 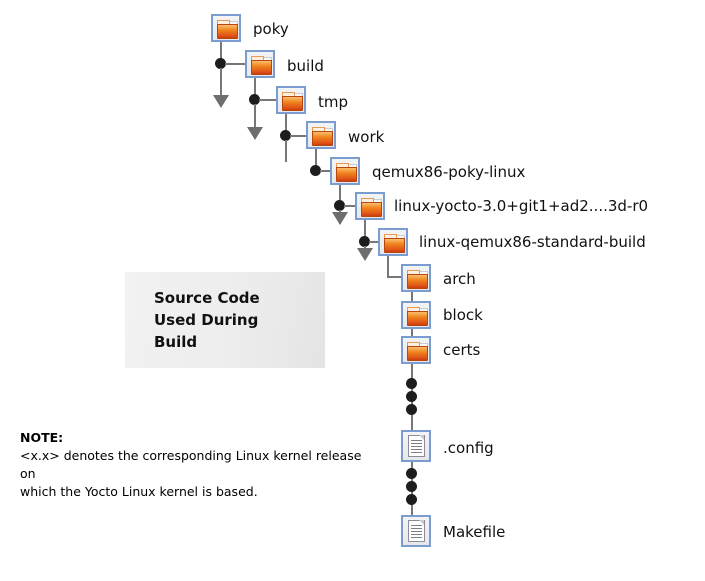 I want to click on junction-dot-work, so click(x=315, y=170).